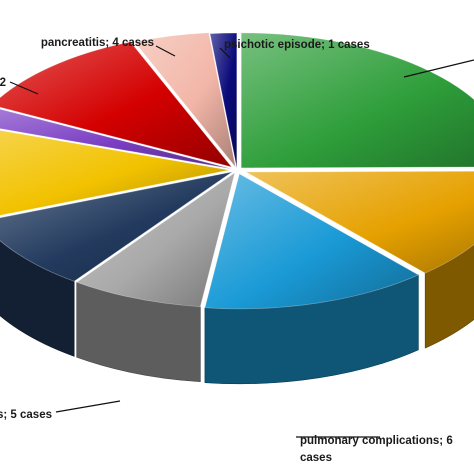 The height and width of the screenshot is (474, 474). I want to click on slice-label-line: sis; 5 cases, so click(26, 415).